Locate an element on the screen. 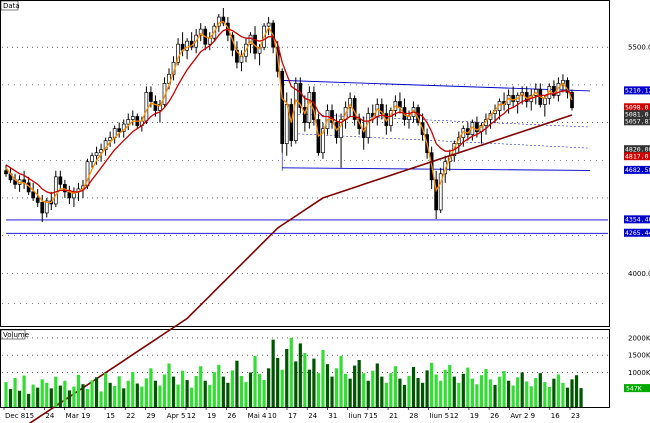  x-tick-label-22: 12 is located at coordinates (454, 416).